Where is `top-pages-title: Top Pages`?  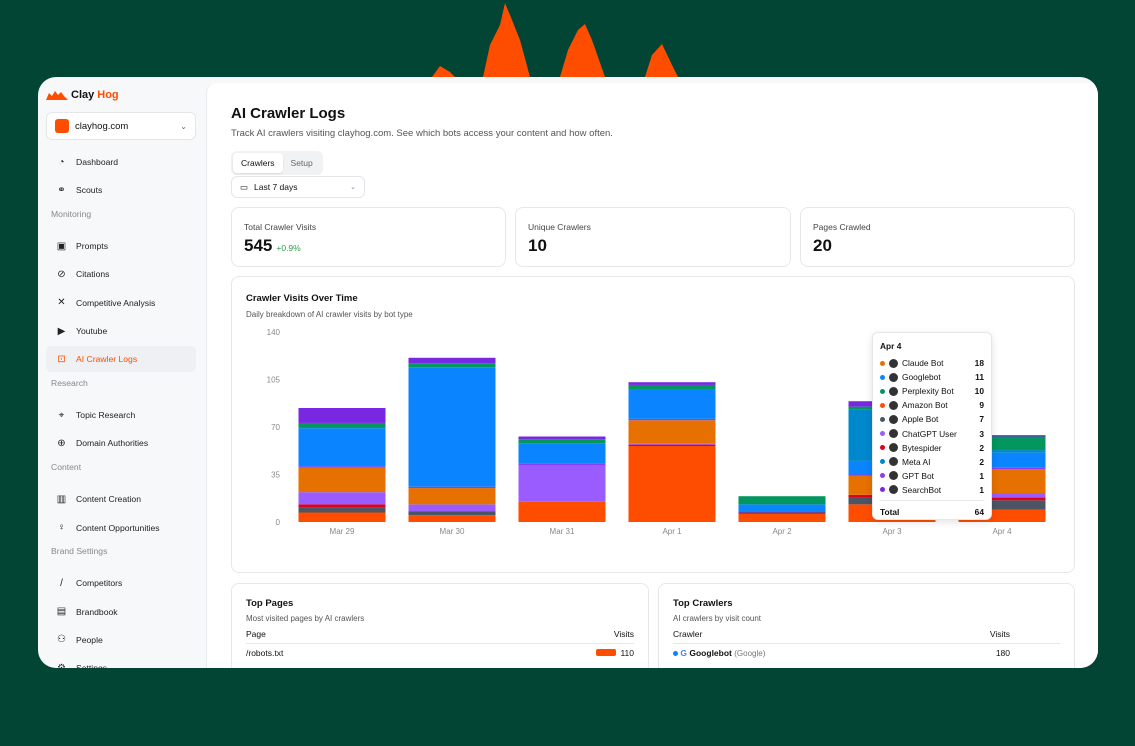
top-pages-title: Top Pages is located at coordinates (270, 603).